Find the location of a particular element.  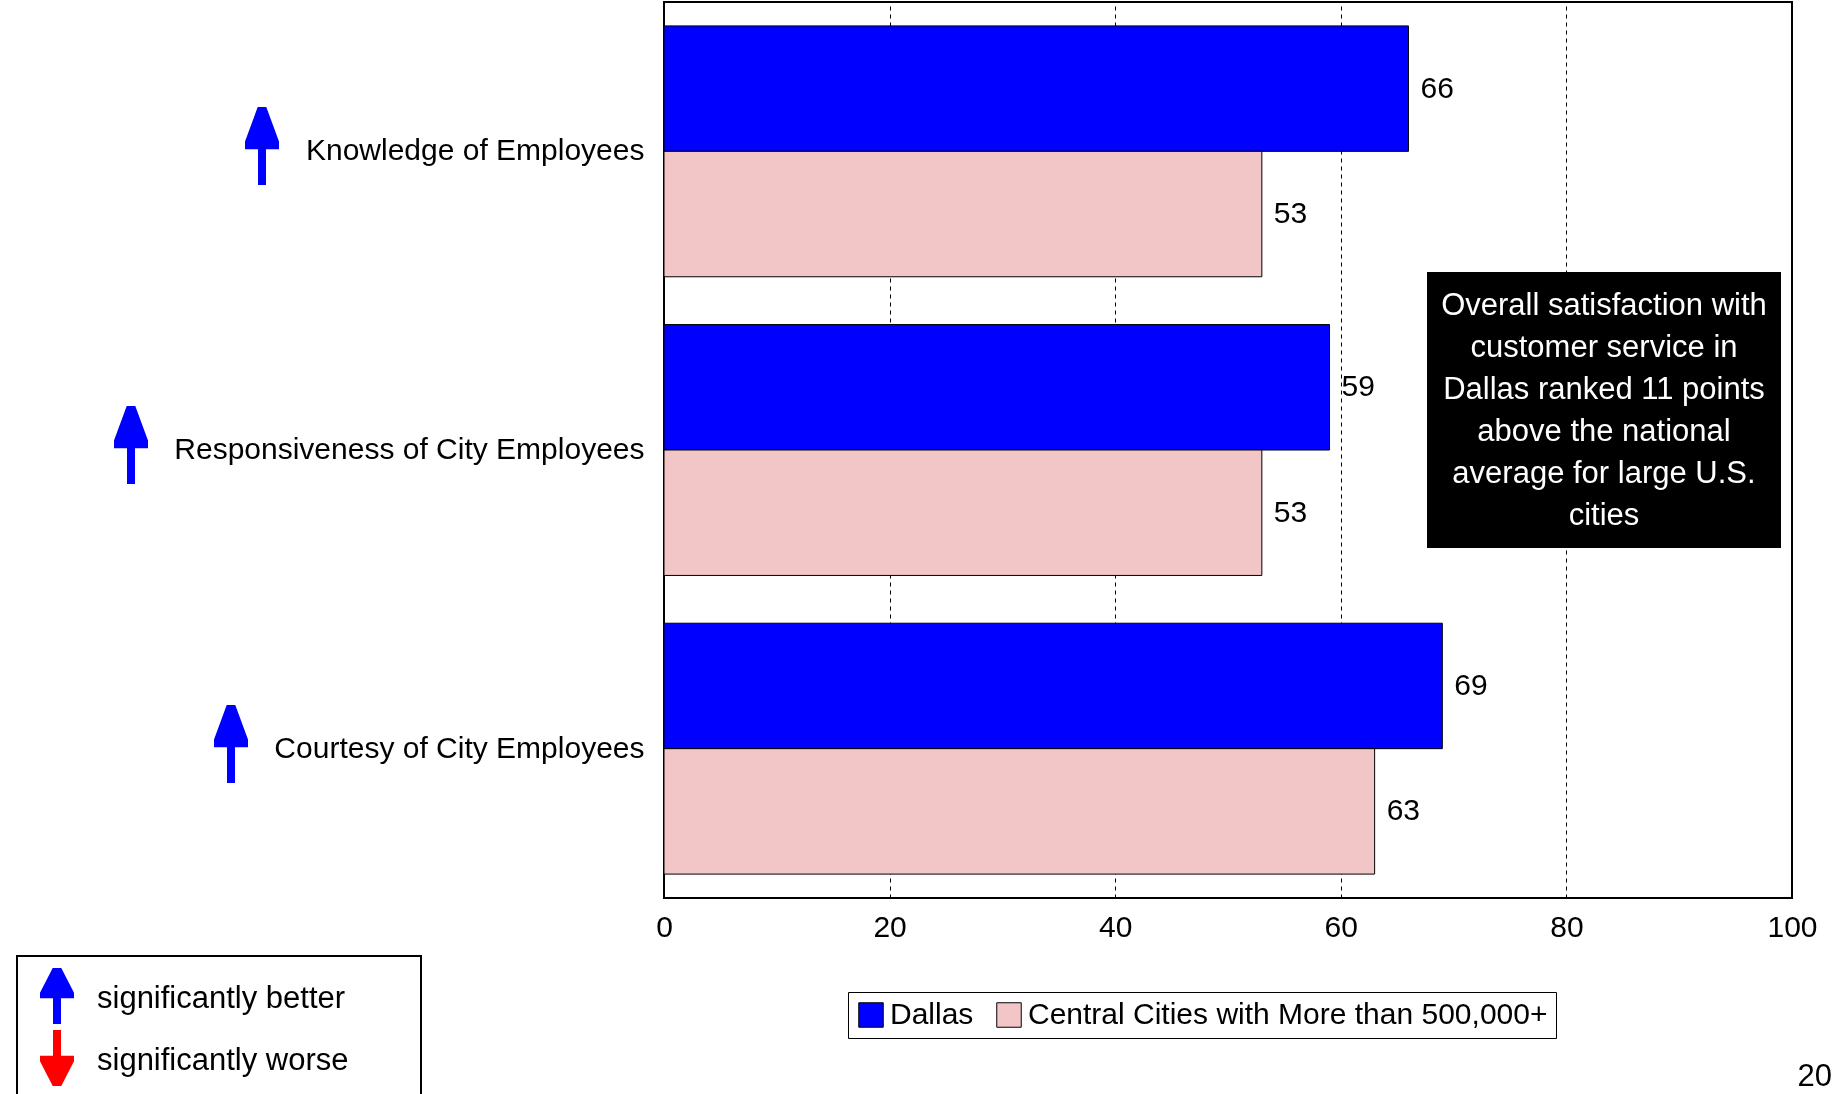

x-tick-label: 80 is located at coordinates (1567, 926).